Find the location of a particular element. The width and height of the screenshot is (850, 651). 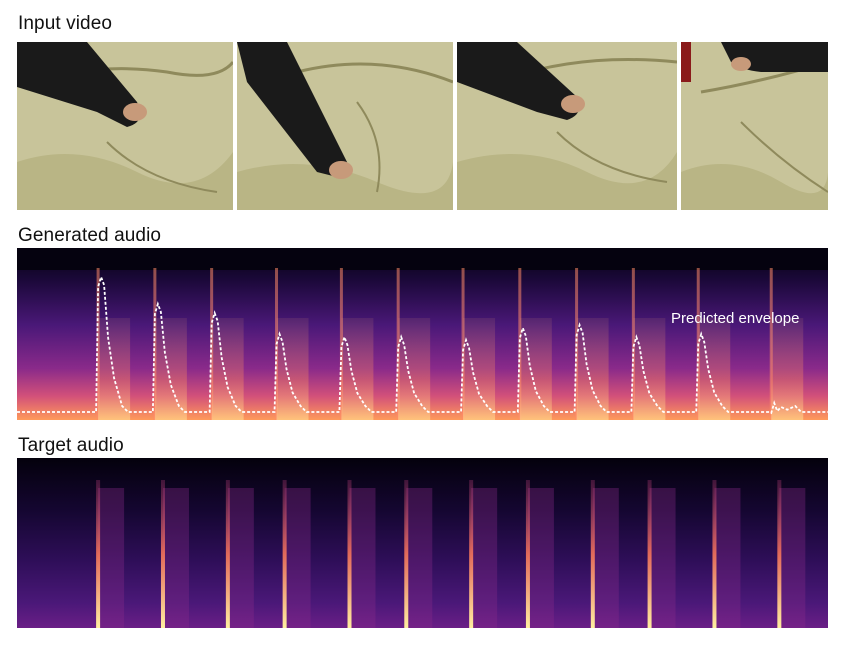

predicted-envelope-label: Predicted envelope is located at coordinates (735, 318).